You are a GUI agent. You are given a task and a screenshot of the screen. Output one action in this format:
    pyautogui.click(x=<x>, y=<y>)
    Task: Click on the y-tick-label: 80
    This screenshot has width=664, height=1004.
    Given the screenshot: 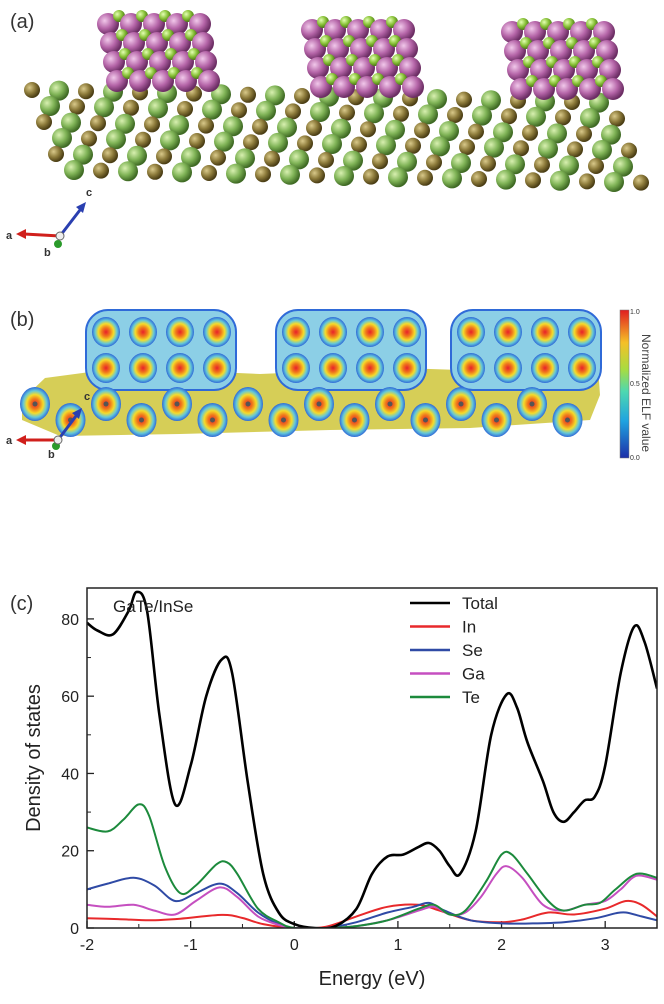 What is the action you would take?
    pyautogui.click(x=70, y=620)
    